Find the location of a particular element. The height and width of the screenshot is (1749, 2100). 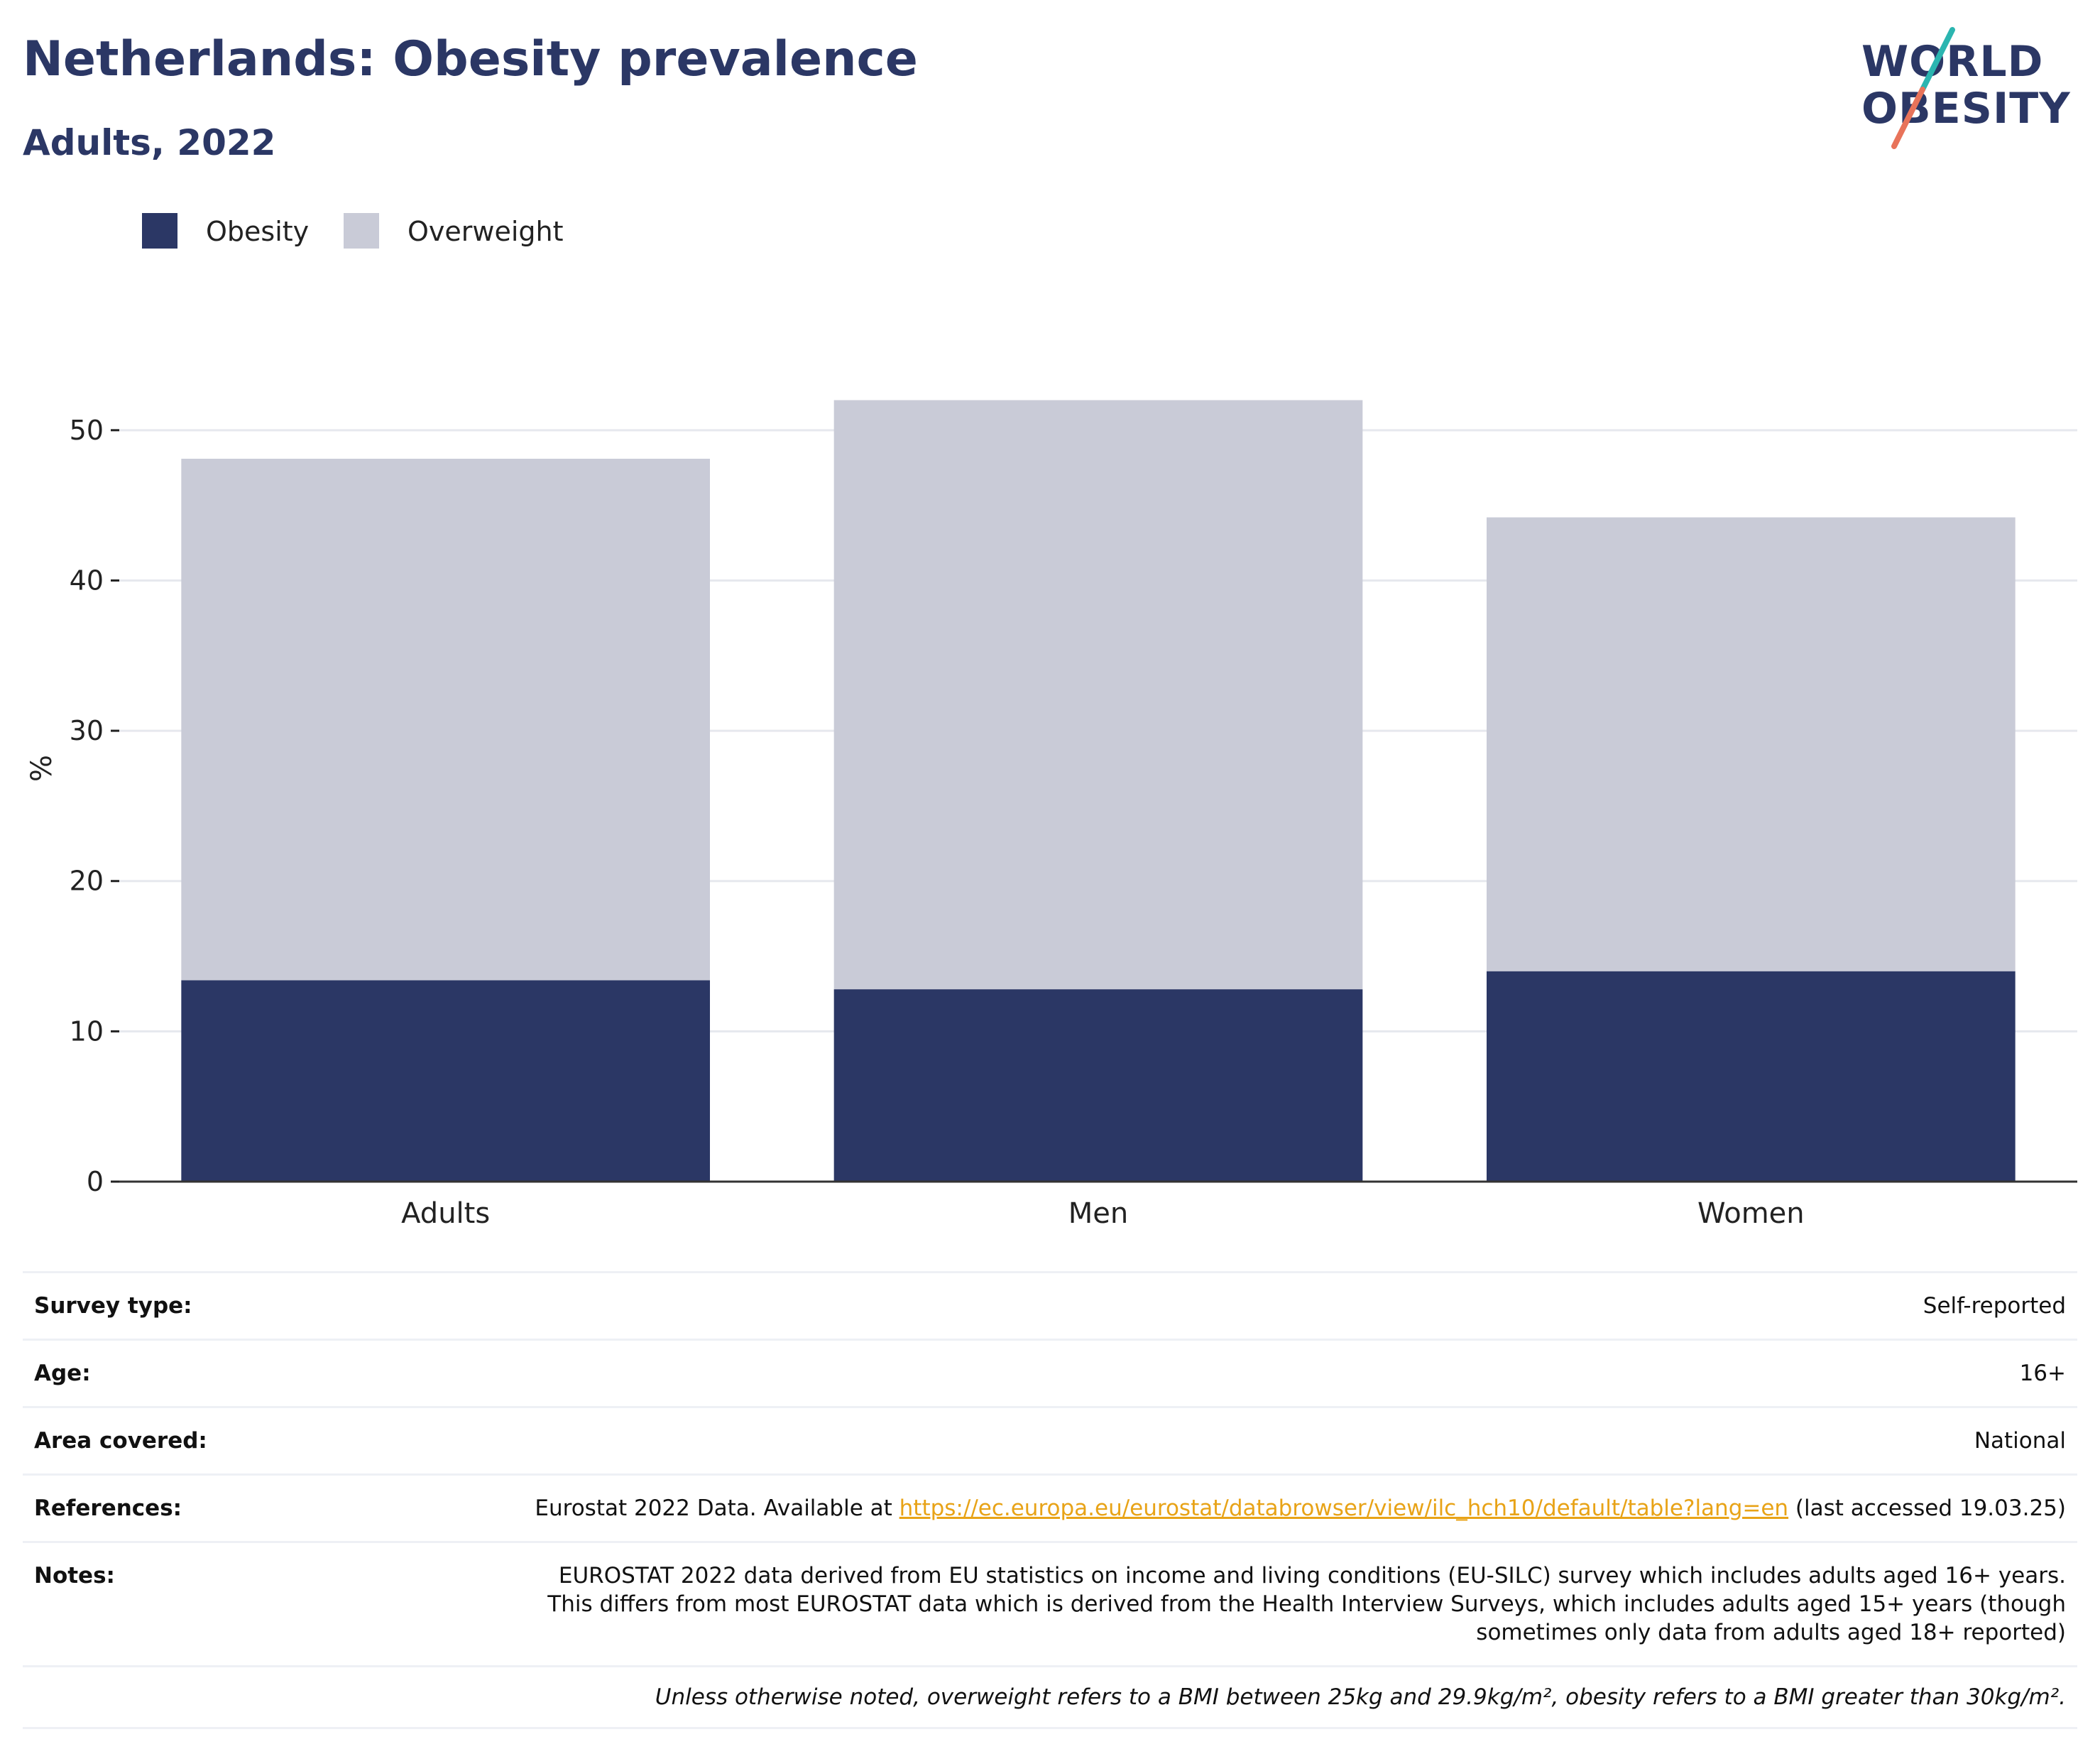

y-tick-label: 50 is located at coordinates (87, 430).